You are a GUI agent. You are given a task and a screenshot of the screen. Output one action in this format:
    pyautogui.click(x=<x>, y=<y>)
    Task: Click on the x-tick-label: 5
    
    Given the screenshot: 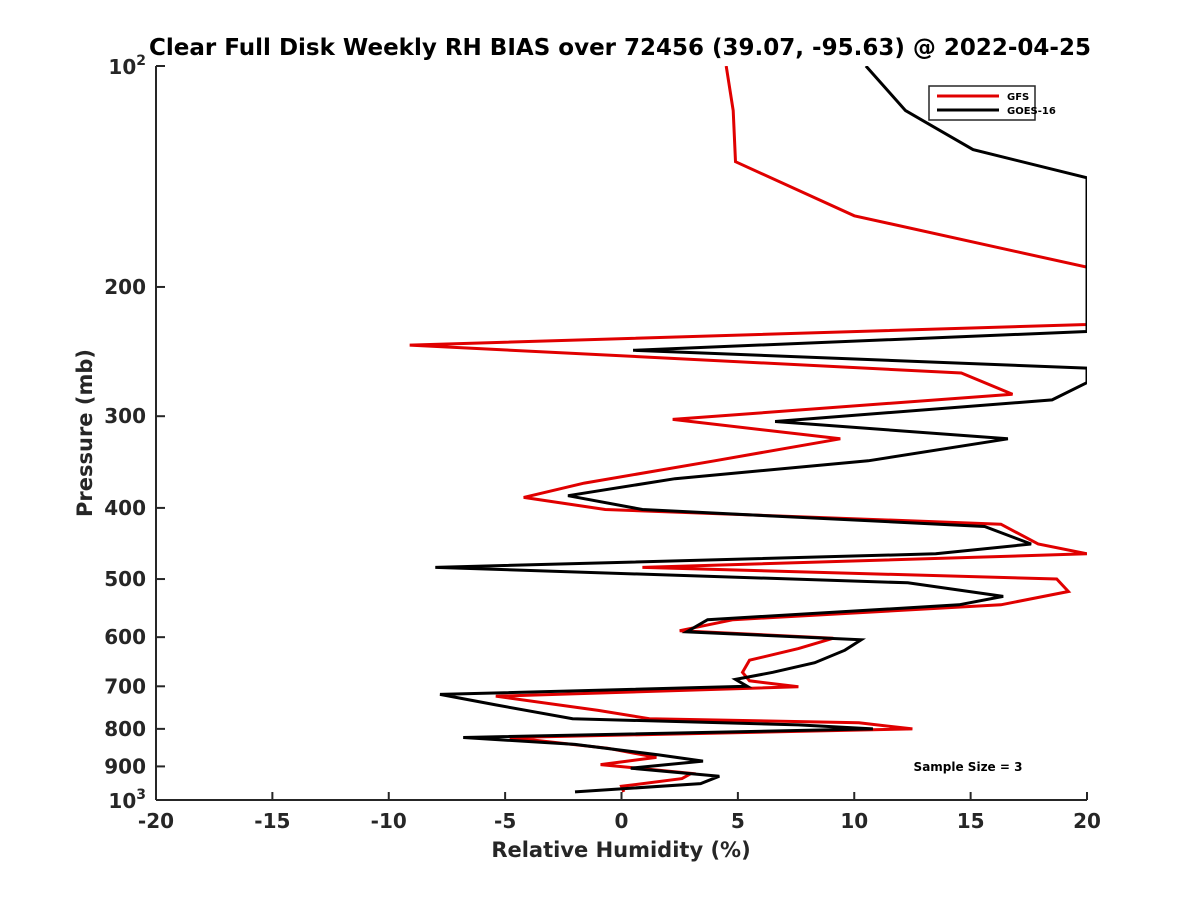 What is the action you would take?
    pyautogui.click(x=738, y=821)
    